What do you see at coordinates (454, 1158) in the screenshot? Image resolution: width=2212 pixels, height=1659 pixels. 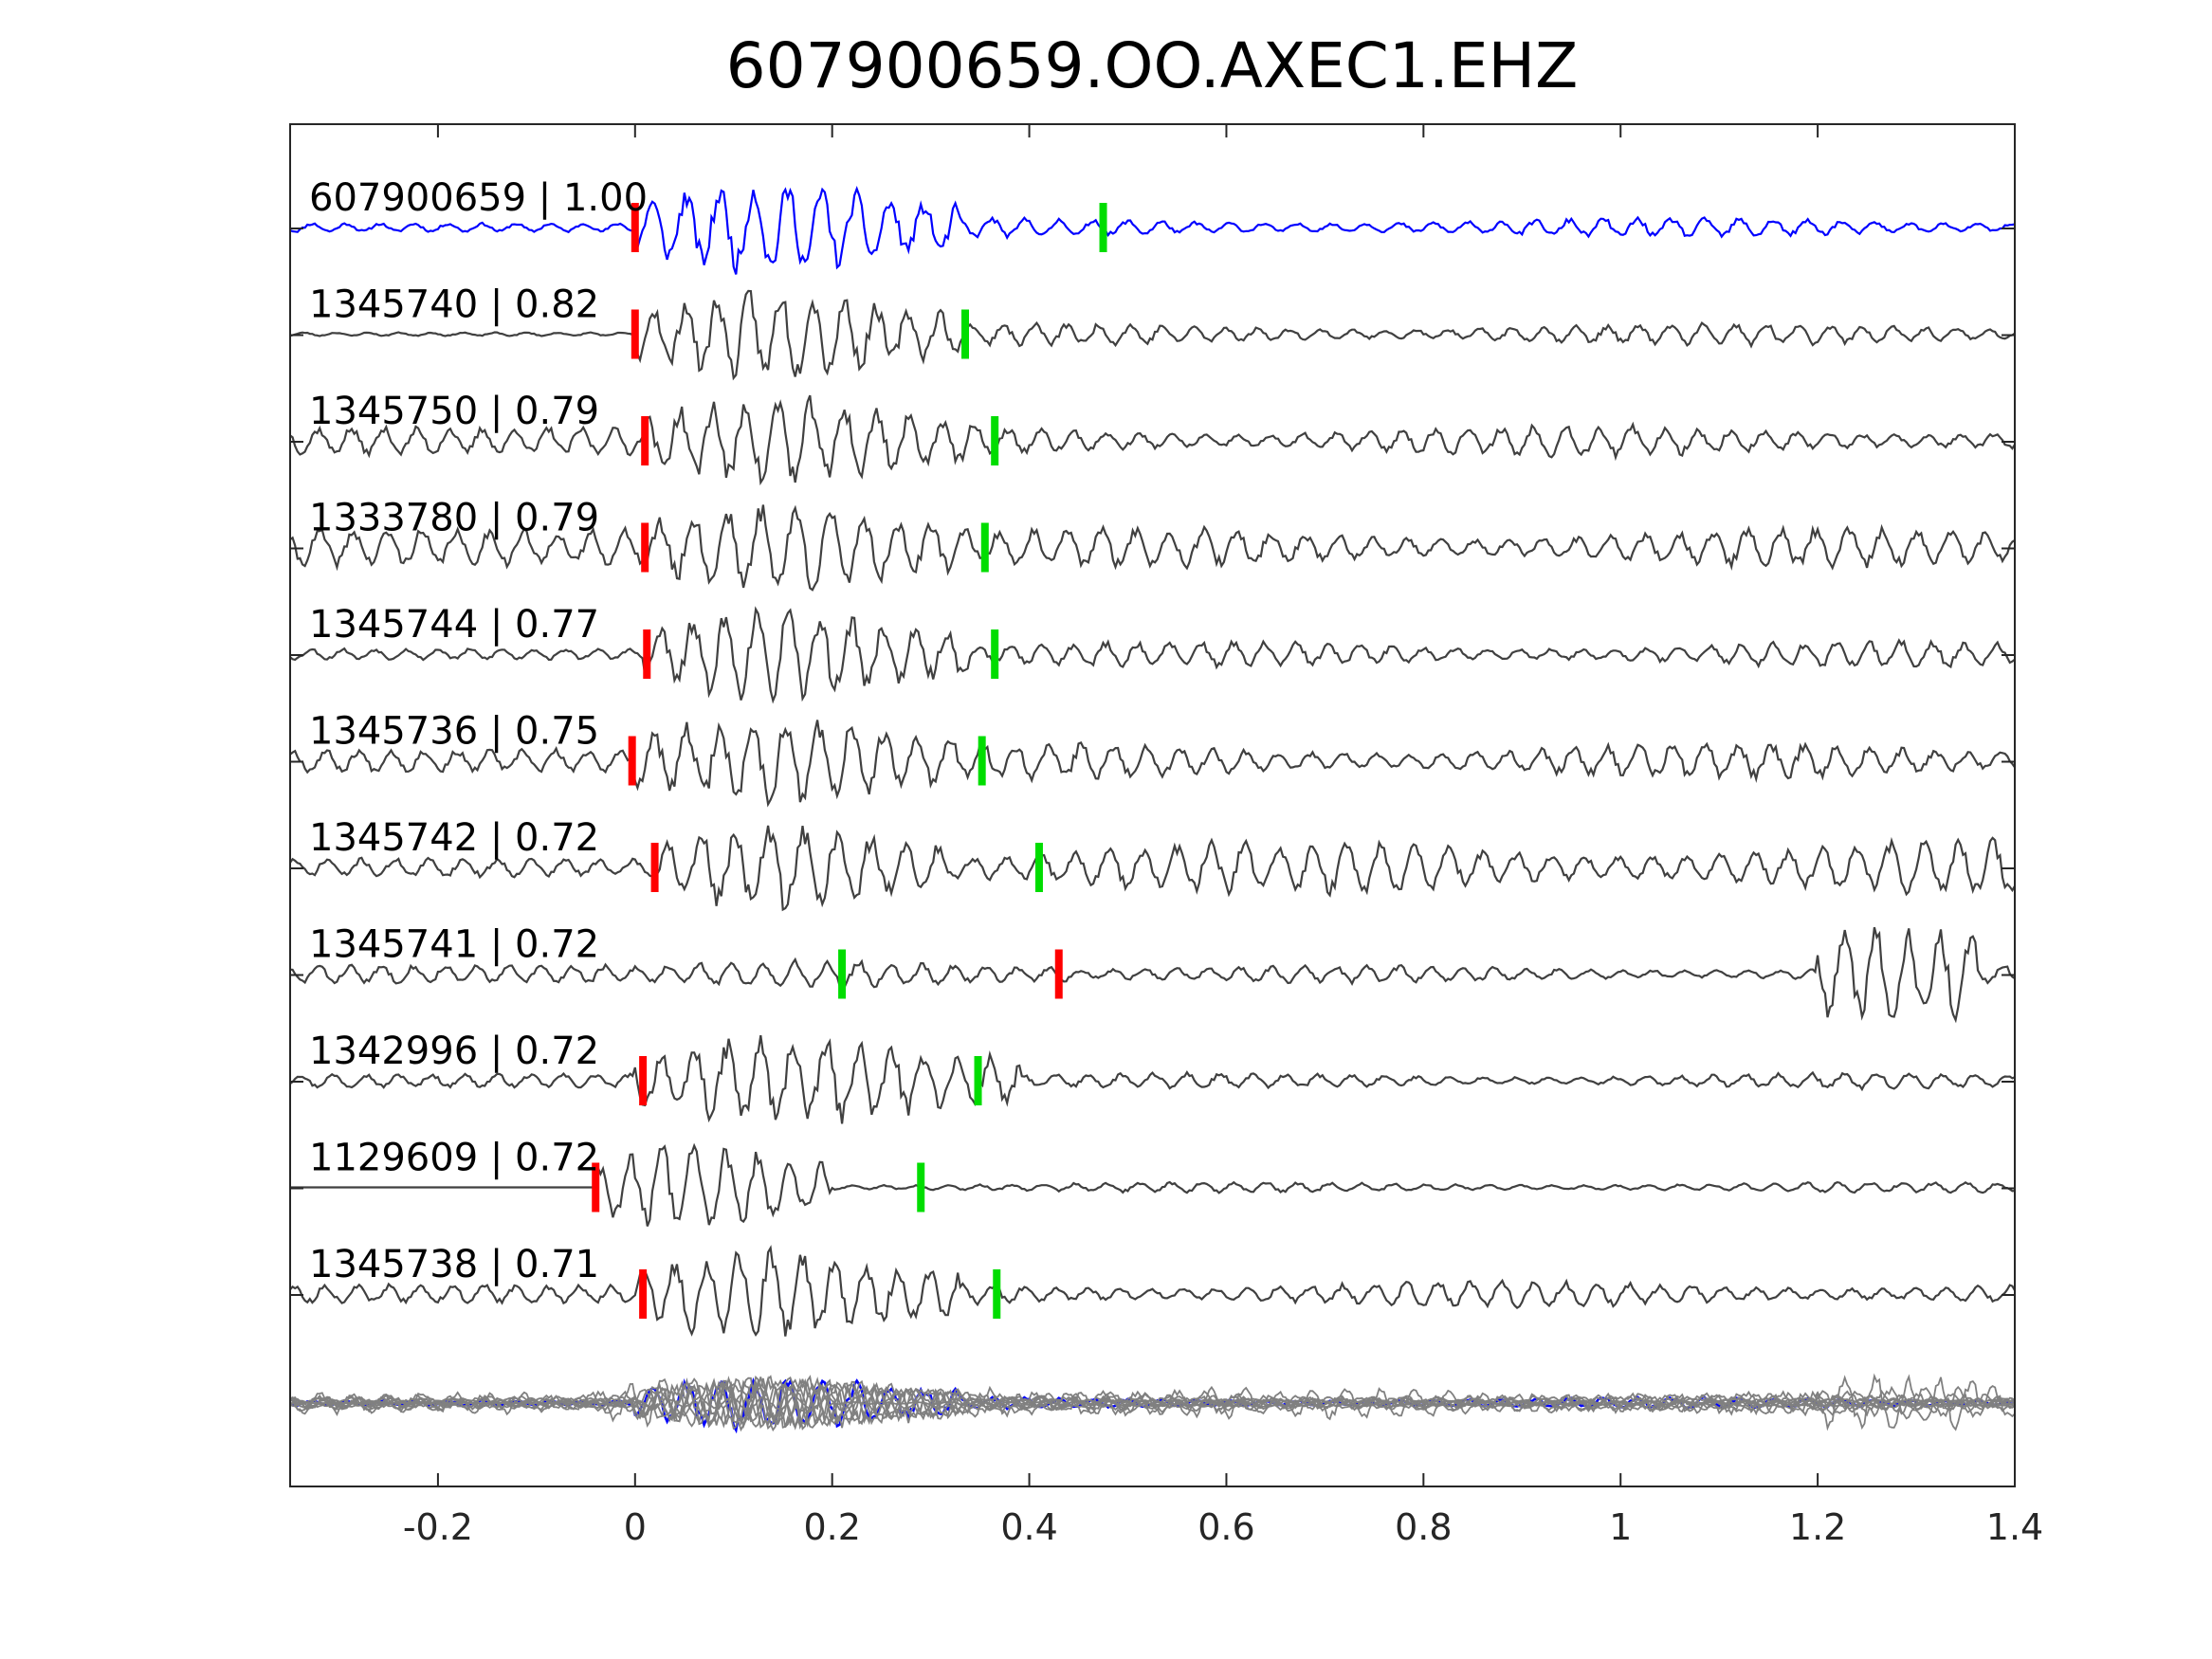 I see `trace-label-1129609: 1129609 | 0.72` at bounding box center [454, 1158].